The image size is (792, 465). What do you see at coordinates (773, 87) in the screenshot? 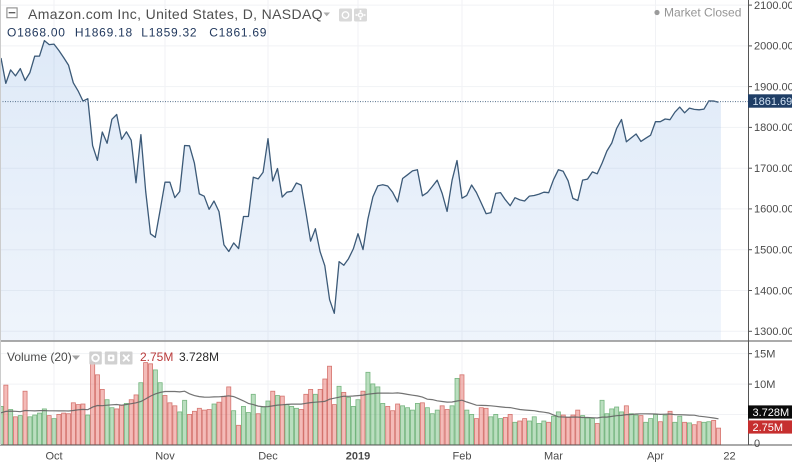
I see `svg-text: 1900.00` at bounding box center [773, 87].